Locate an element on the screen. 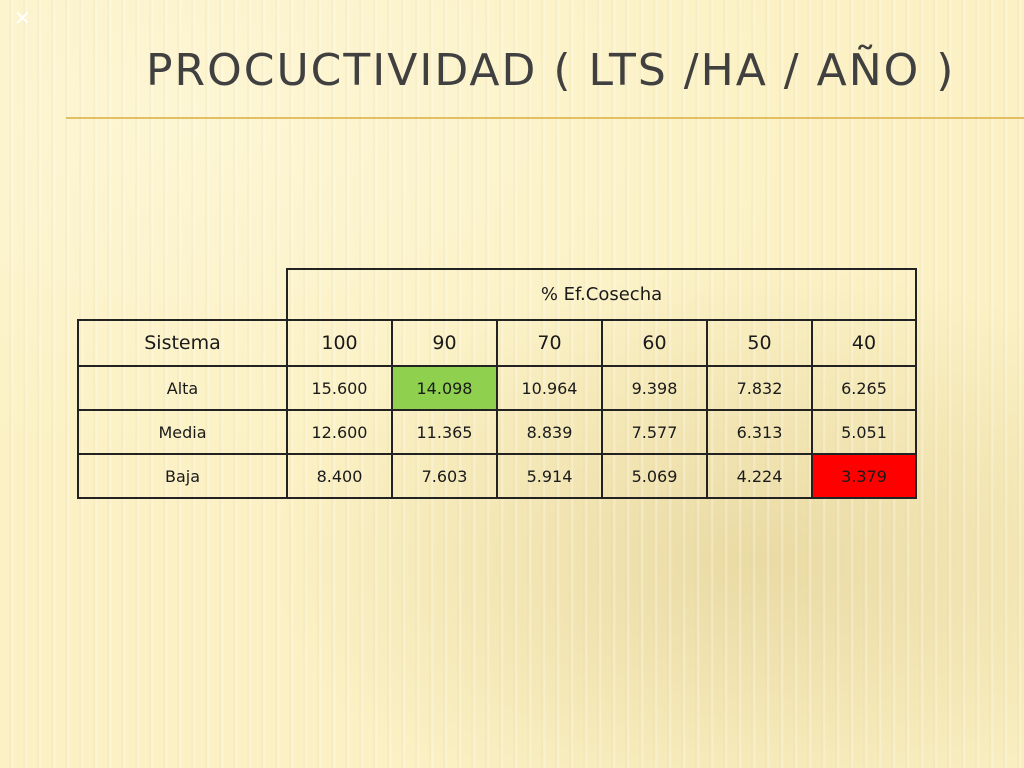 This screenshot has width=1024, height=768. table-cell: 12.600 is located at coordinates (339, 432).